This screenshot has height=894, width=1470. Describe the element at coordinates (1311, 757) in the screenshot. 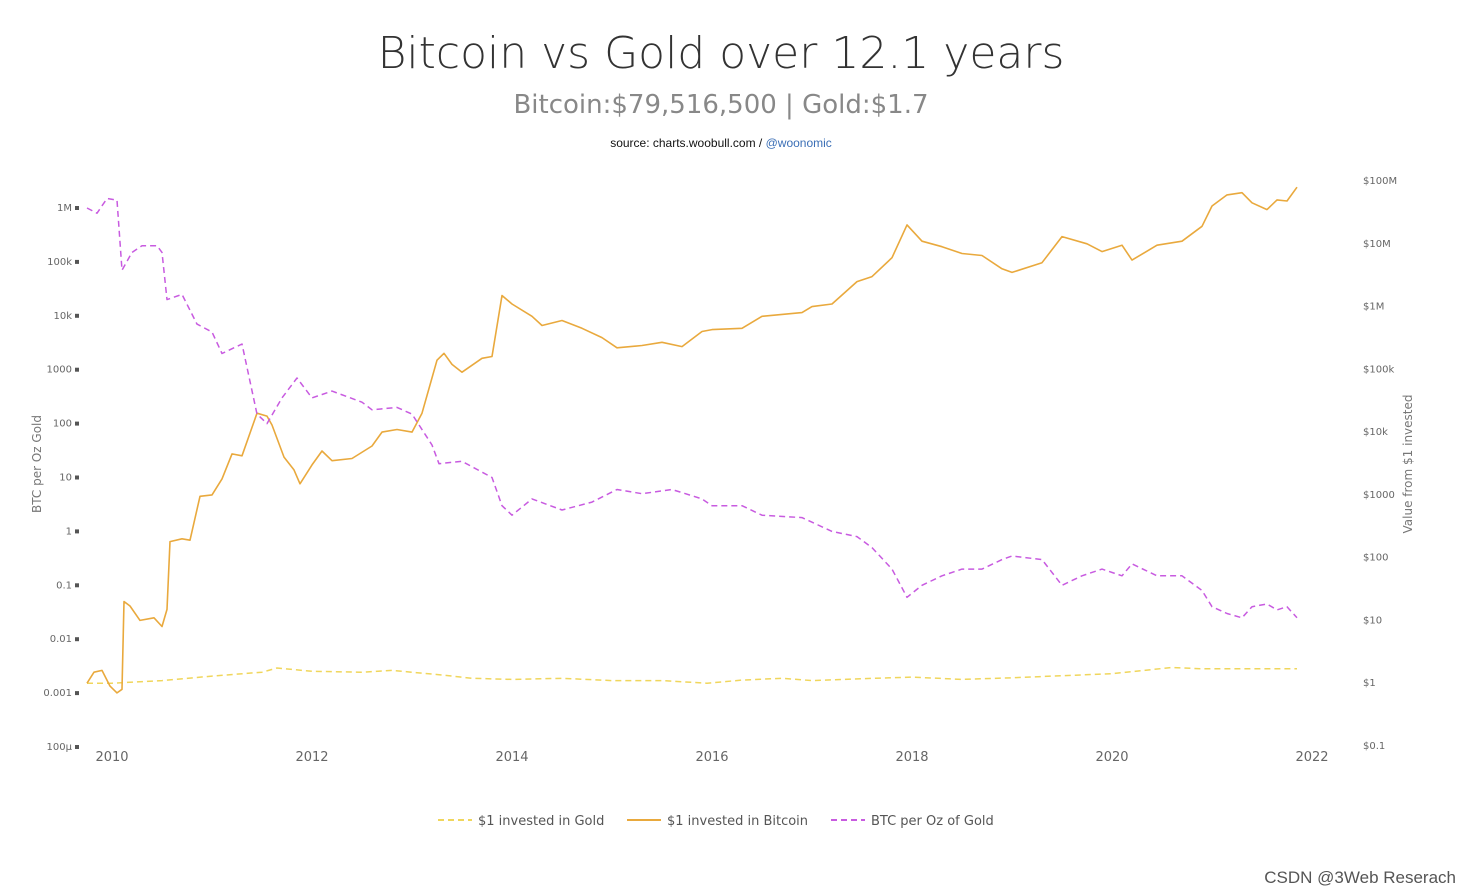

I see `x-tick-label: 2022` at that location.